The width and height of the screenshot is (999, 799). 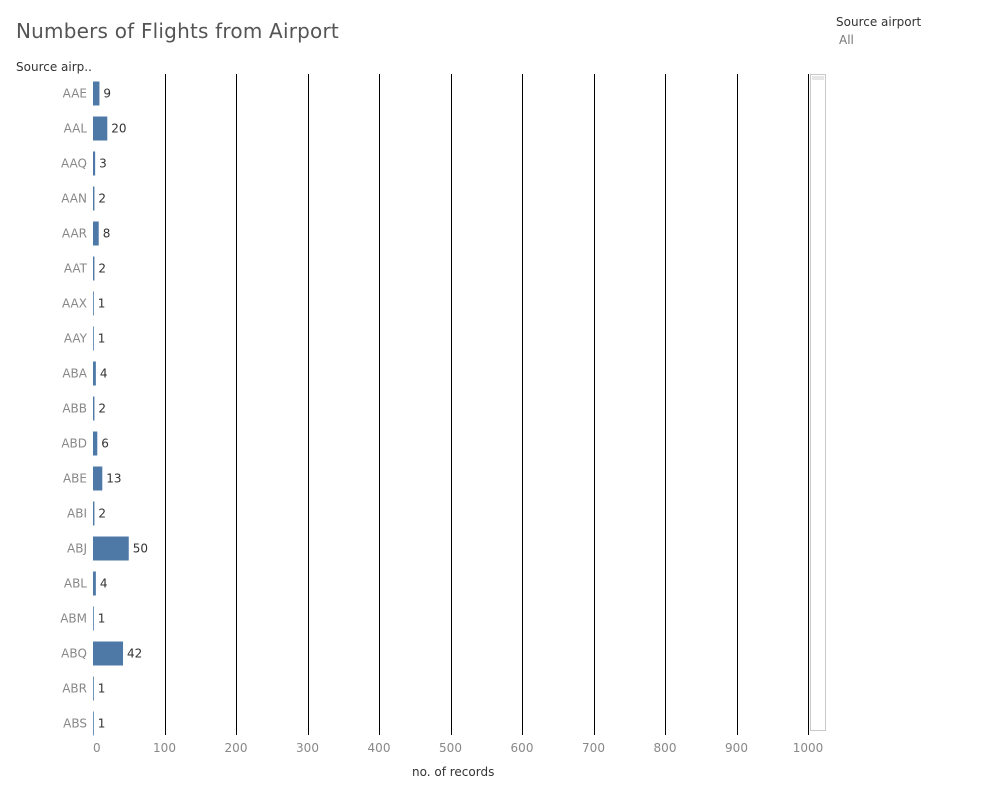 I want to click on data-label: 20, so click(x=118, y=129).